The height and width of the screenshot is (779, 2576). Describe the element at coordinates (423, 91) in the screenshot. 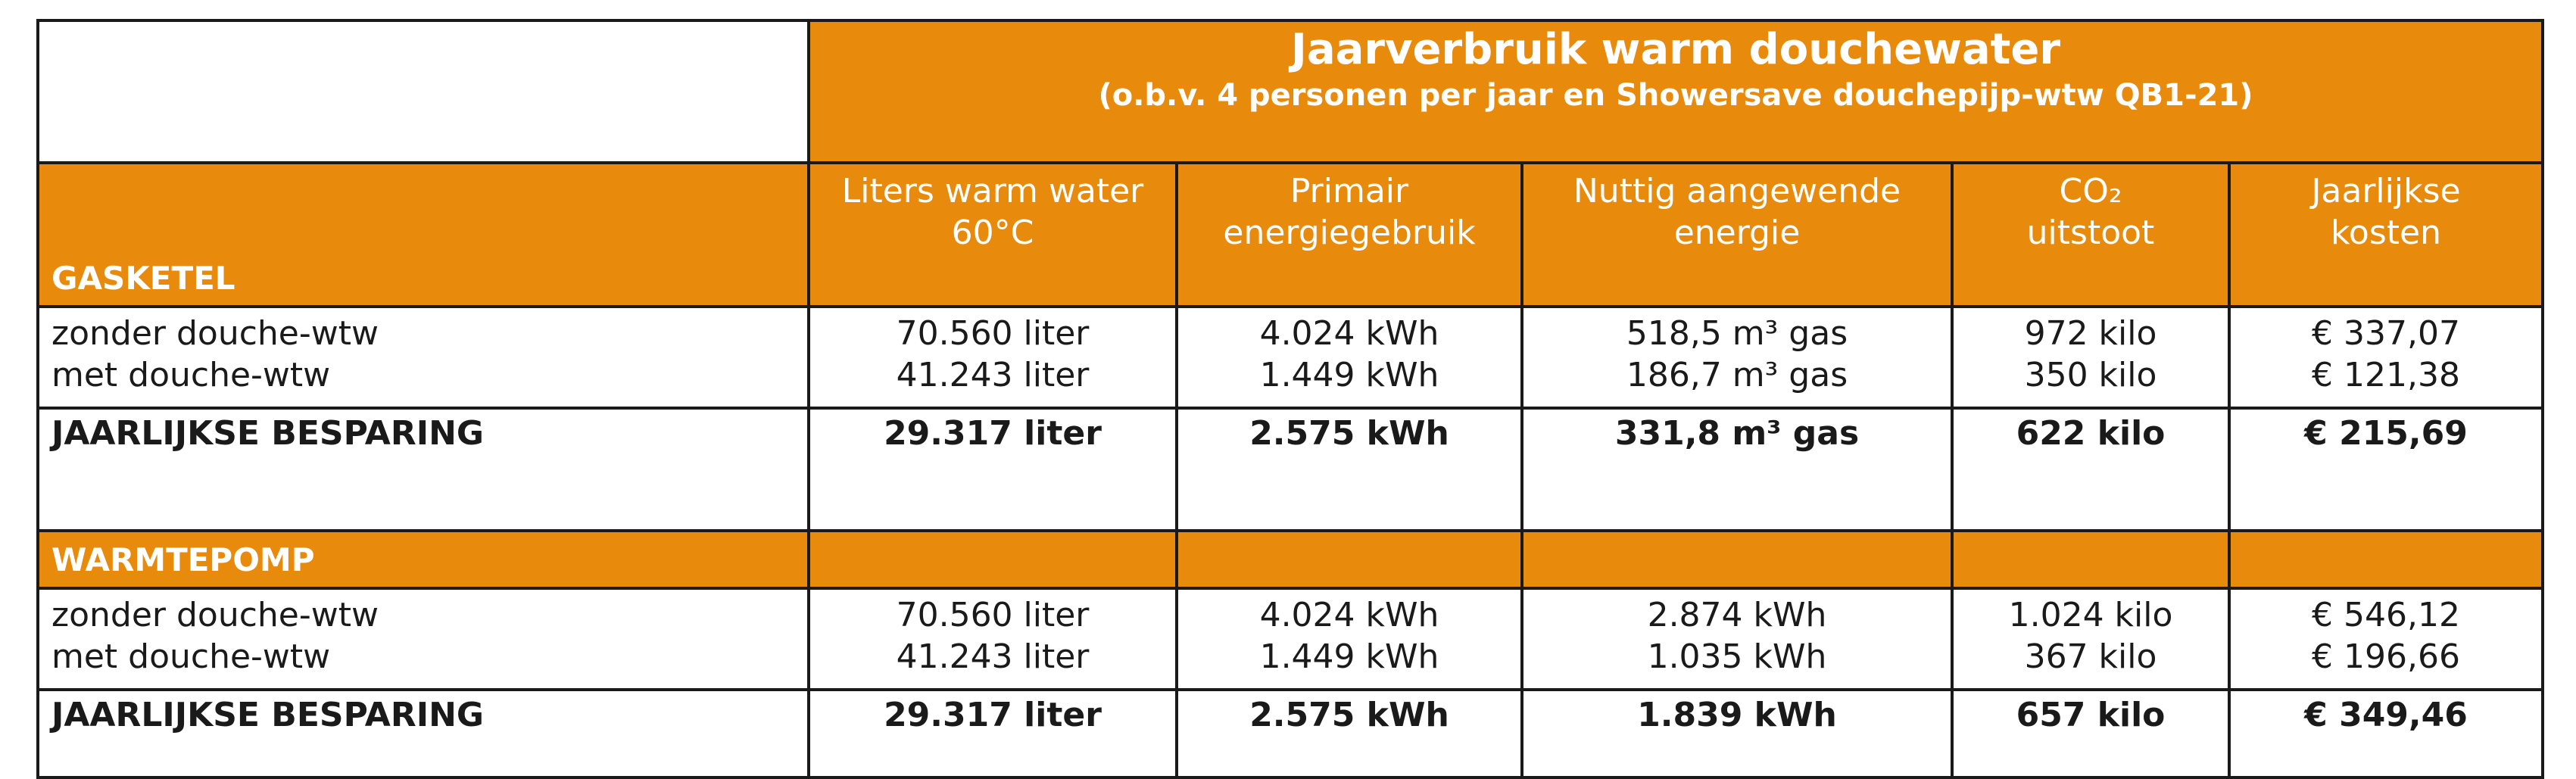

I see `corner-cell` at that location.